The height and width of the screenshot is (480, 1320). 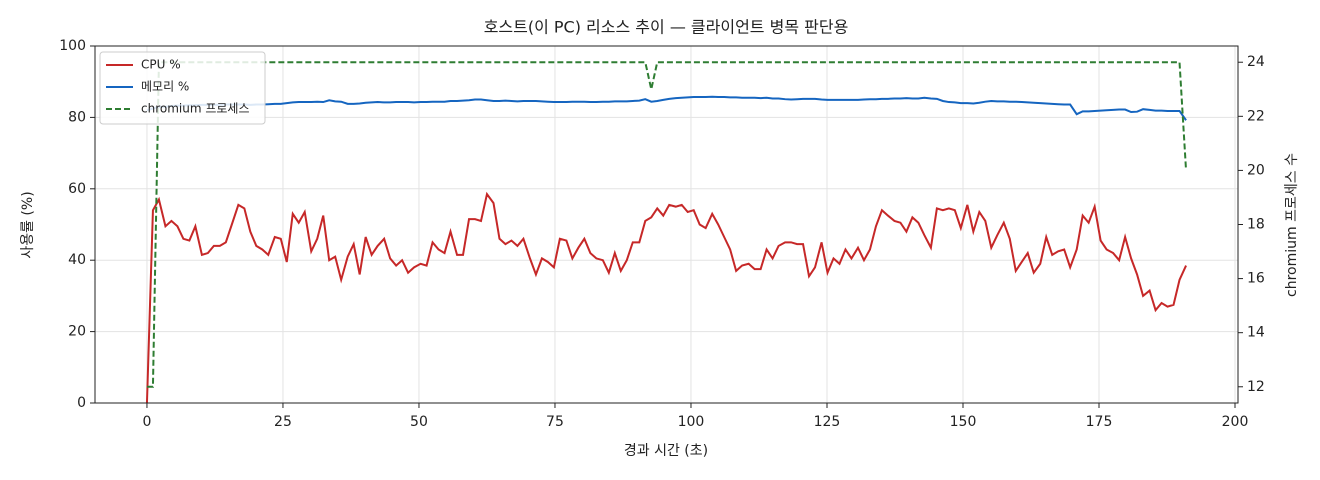 What do you see at coordinates (77, 260) in the screenshot?
I see `y-tick-label: 40` at bounding box center [77, 260].